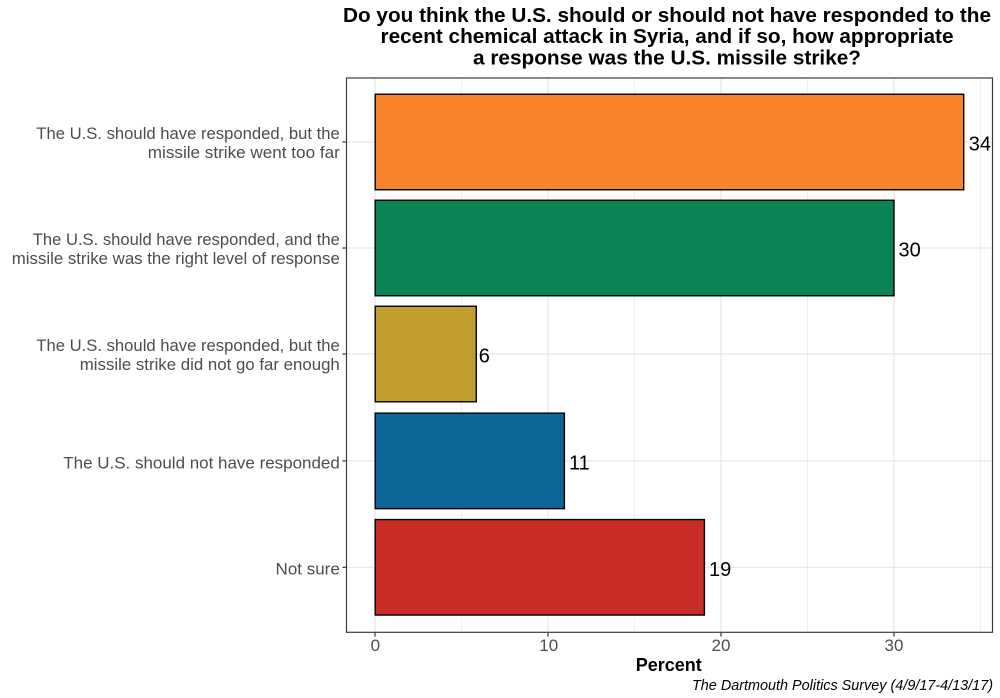  What do you see at coordinates (308, 569) in the screenshot?
I see `svg-text: Not sure` at bounding box center [308, 569].